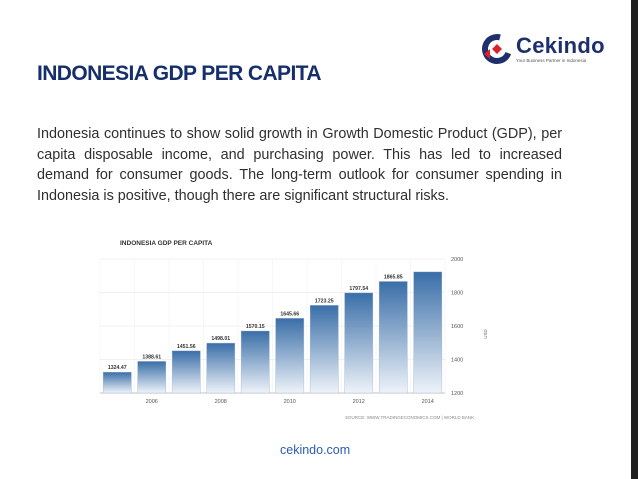 This screenshot has height=479, width=638. I want to click on bar-value-label: 1723.25, so click(324, 301).